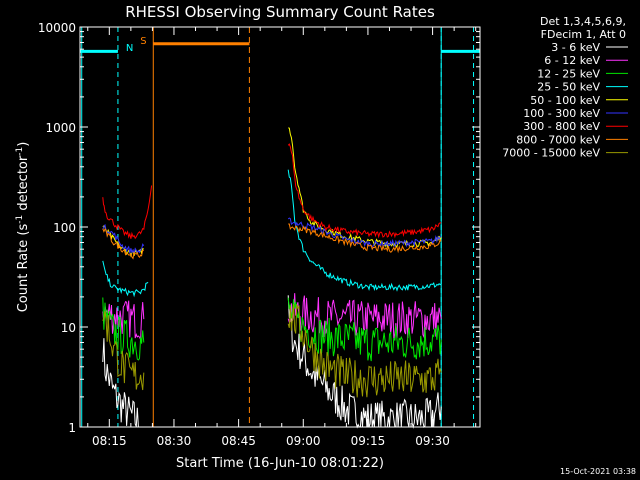 Image resolution: width=640 pixels, height=480 pixels. What do you see at coordinates (432, 441) in the screenshot?
I see `x-tick-label: 09:30` at bounding box center [432, 441].